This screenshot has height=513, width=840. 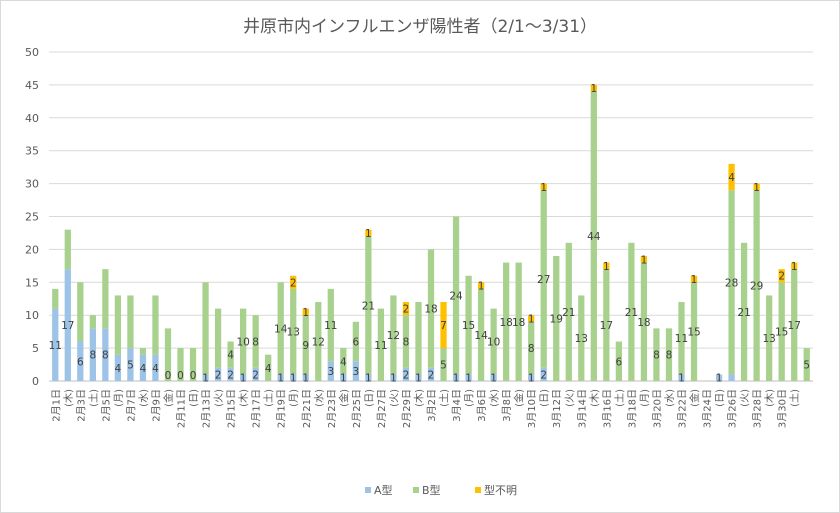 I want to click on x-tick-label: 2月23日, so click(x=332, y=408).